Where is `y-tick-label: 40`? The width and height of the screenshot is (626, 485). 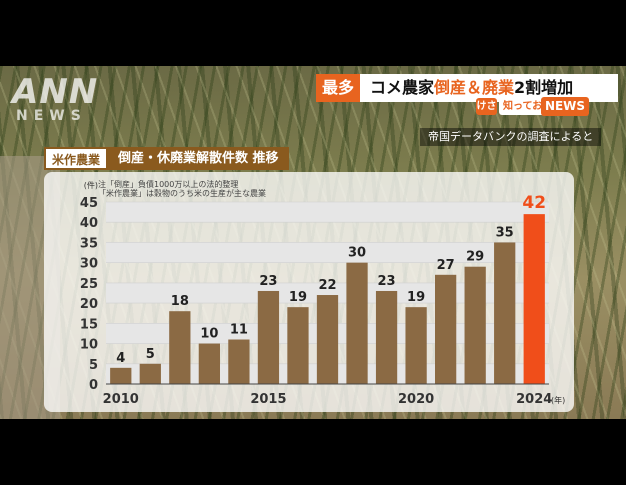 y-tick-label: 40 is located at coordinates (89, 223).